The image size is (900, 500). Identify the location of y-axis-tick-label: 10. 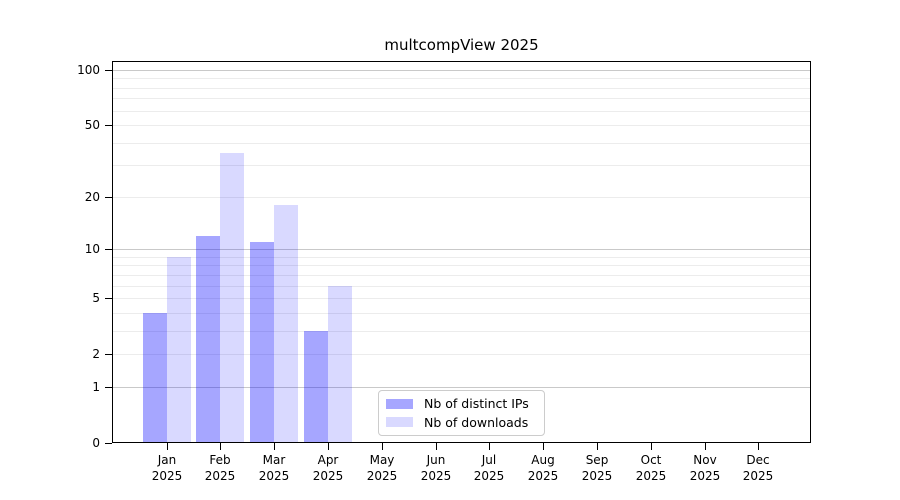
(92, 249).